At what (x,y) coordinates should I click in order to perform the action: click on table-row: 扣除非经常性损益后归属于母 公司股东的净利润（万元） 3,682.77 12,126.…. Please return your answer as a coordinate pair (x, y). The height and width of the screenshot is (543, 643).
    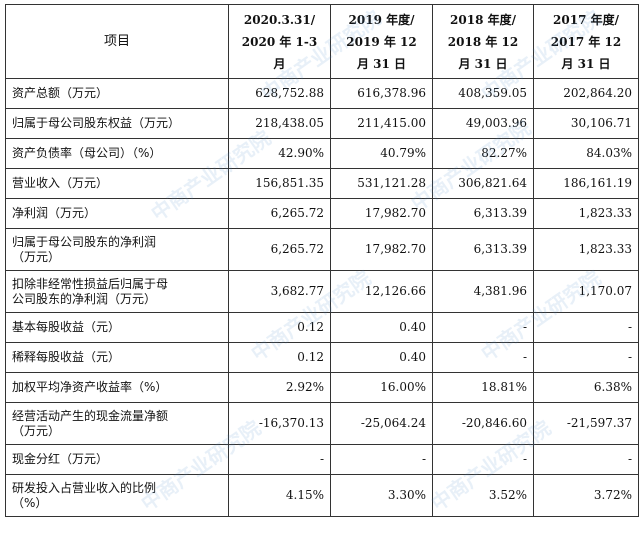
    Looking at the image, I should click on (322, 291).